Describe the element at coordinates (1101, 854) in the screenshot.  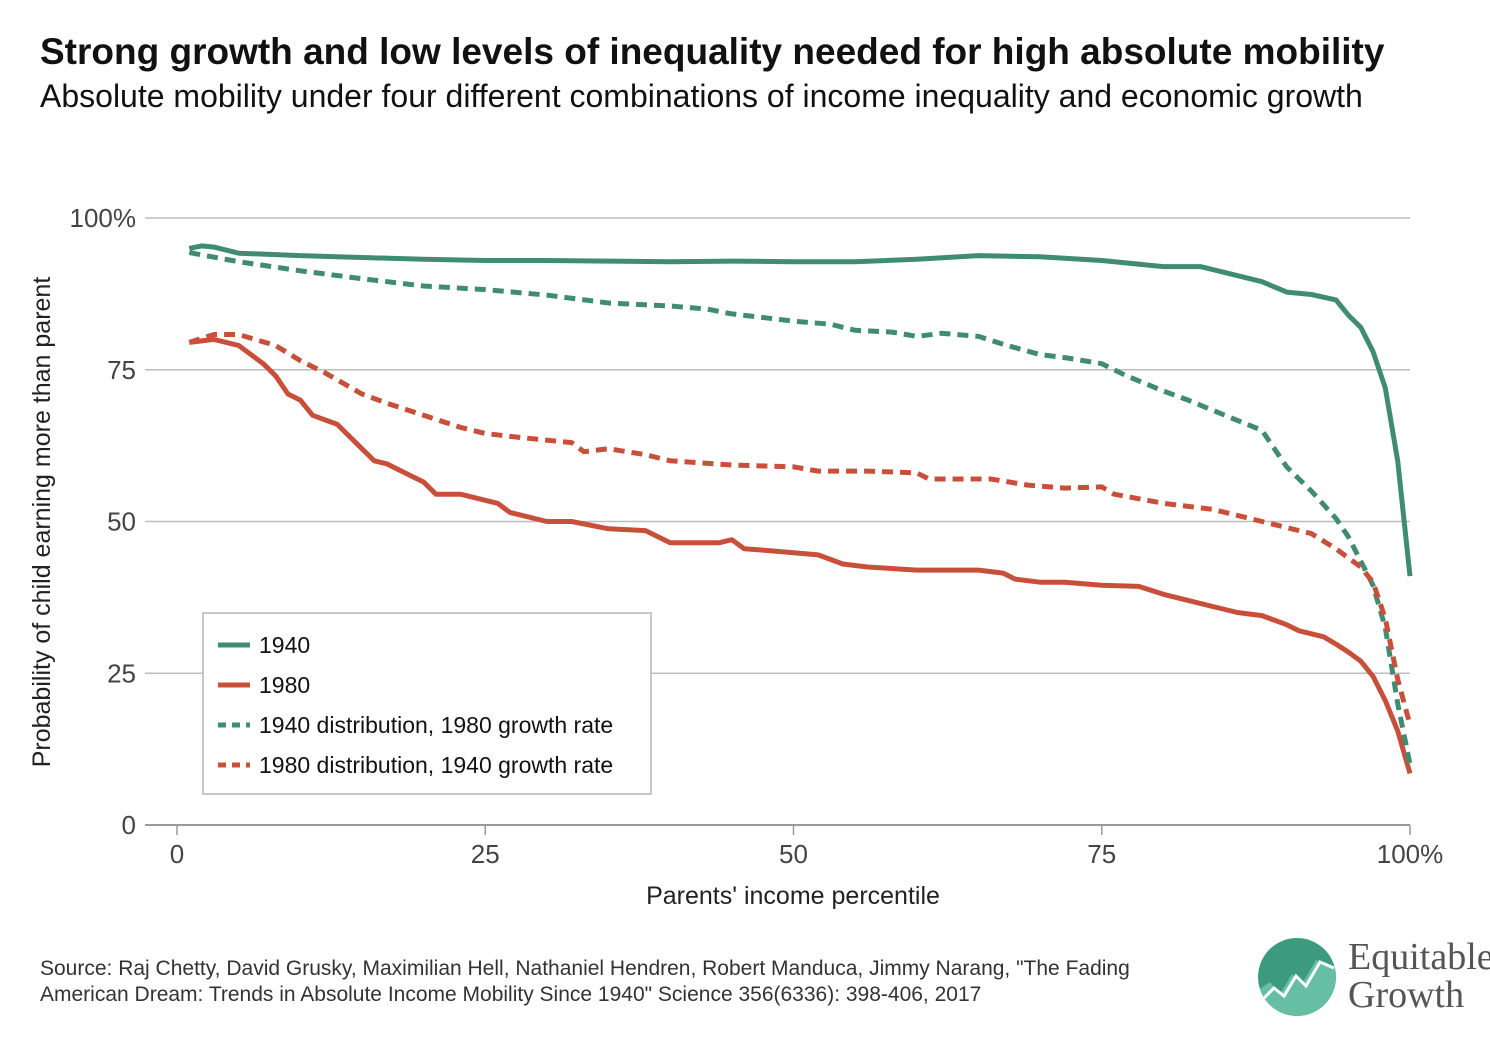
I see `x-tick-label: 75` at that location.